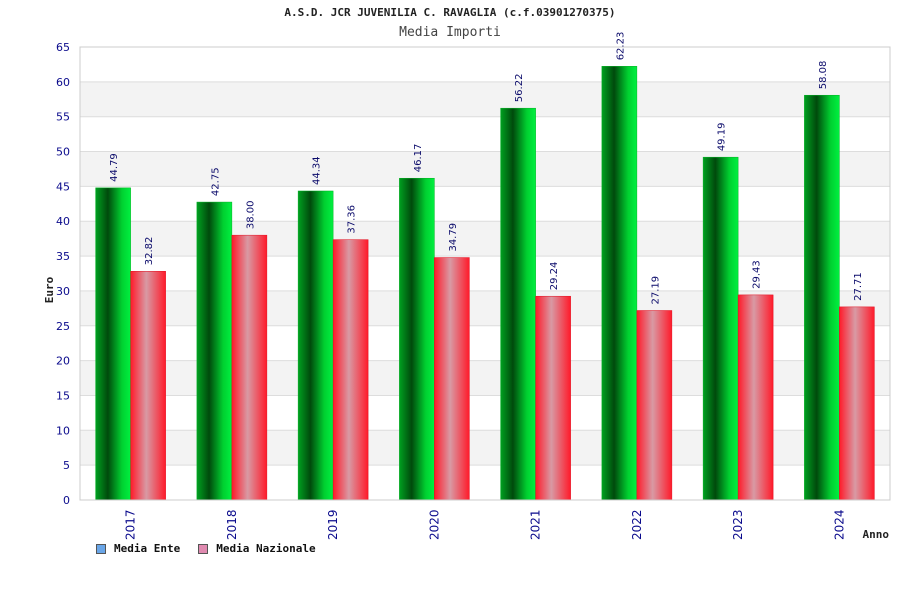 This screenshot has width=900, height=600. Describe the element at coordinates (654, 405) in the screenshot. I see `bar-media-nazionale-2022` at that location.